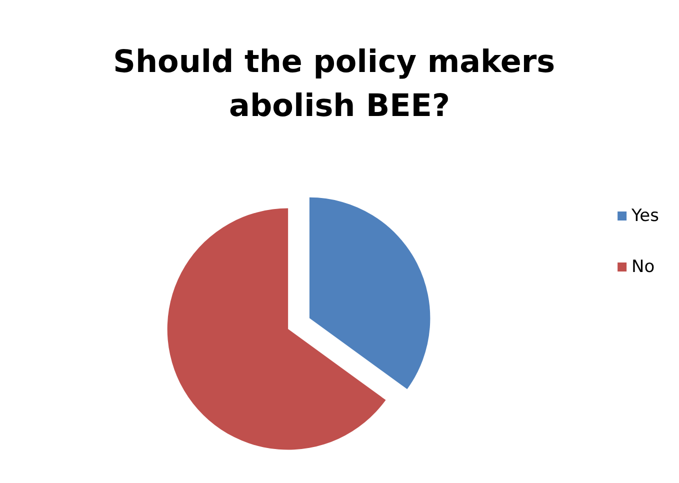 This screenshot has width=679, height=483. What do you see at coordinates (643, 267) in the screenshot?
I see `legend-label: No` at bounding box center [643, 267].